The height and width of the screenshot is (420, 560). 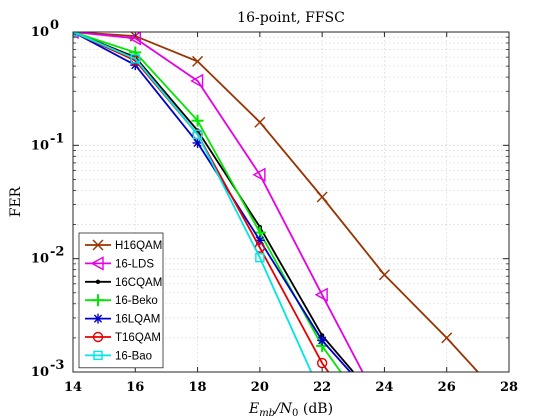 I want to click on x-tick-label: 24, so click(x=384, y=387).